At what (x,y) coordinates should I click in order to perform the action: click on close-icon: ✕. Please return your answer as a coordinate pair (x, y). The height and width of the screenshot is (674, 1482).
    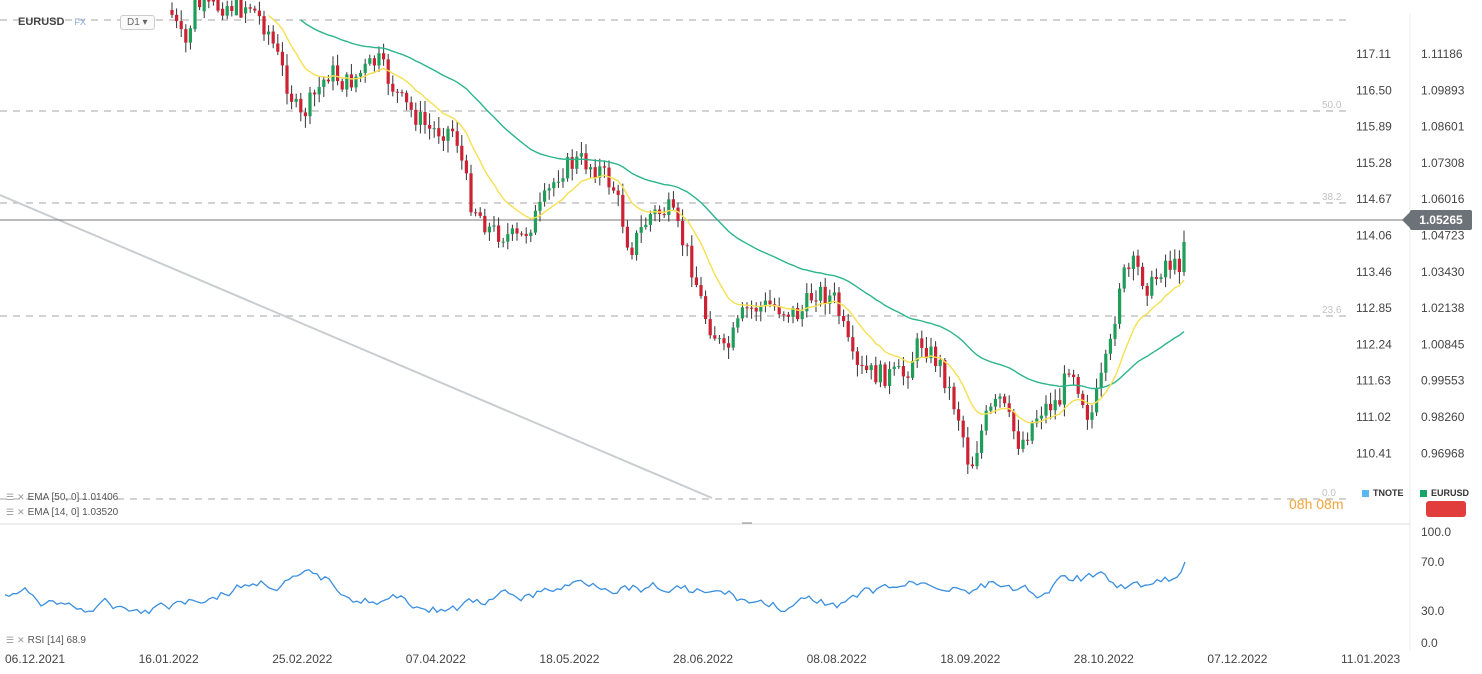
    Looking at the image, I should click on (21, 640).